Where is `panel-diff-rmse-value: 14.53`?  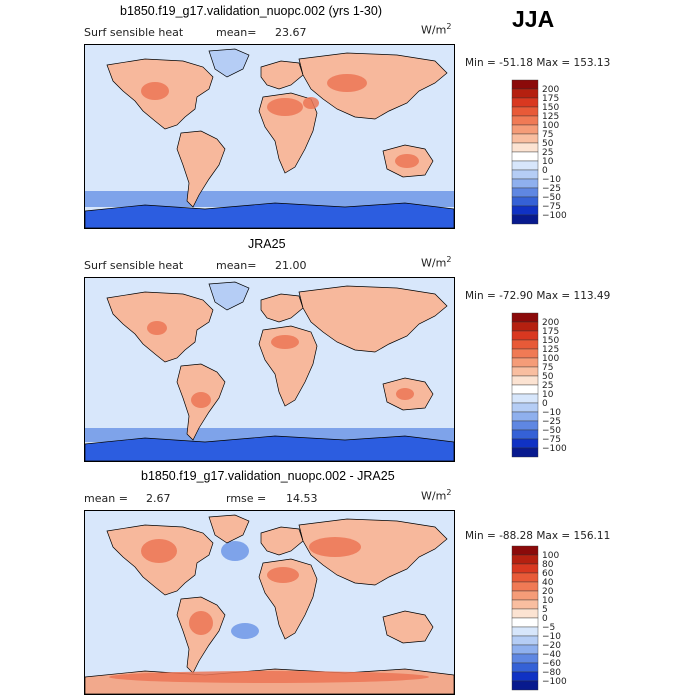
panel-diff-rmse-value: 14.53 is located at coordinates (302, 498).